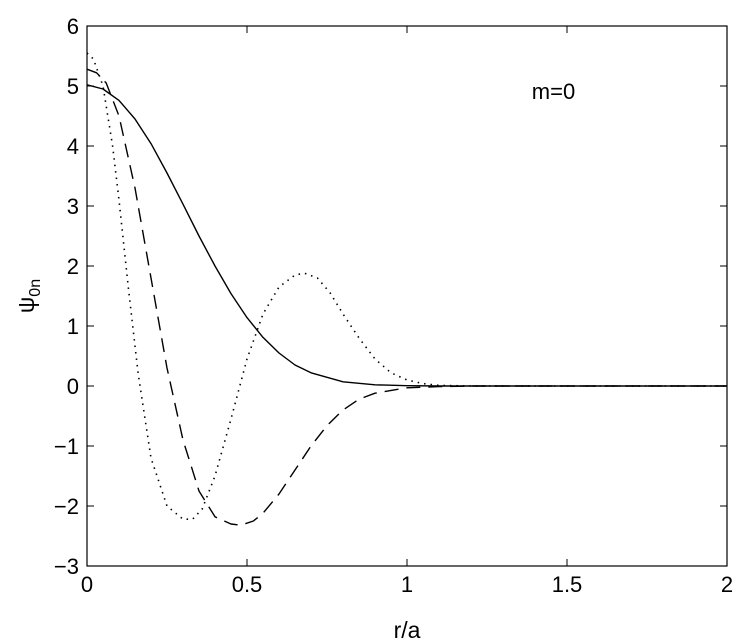 This screenshot has width=747, height=642. What do you see at coordinates (73, 386) in the screenshot?
I see `y-tick-label: 0` at bounding box center [73, 386].